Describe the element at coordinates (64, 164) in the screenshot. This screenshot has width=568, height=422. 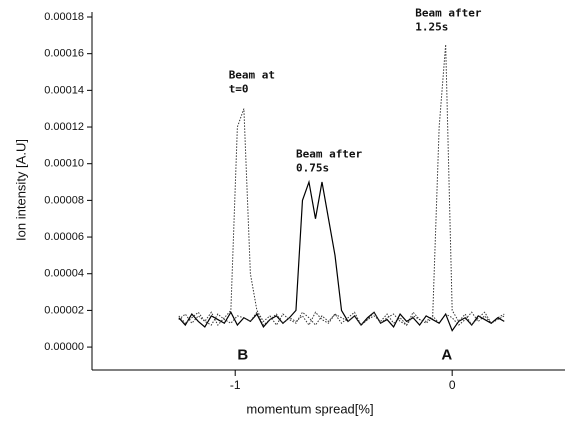
I see `y-tick-label: 0.00010` at that location.